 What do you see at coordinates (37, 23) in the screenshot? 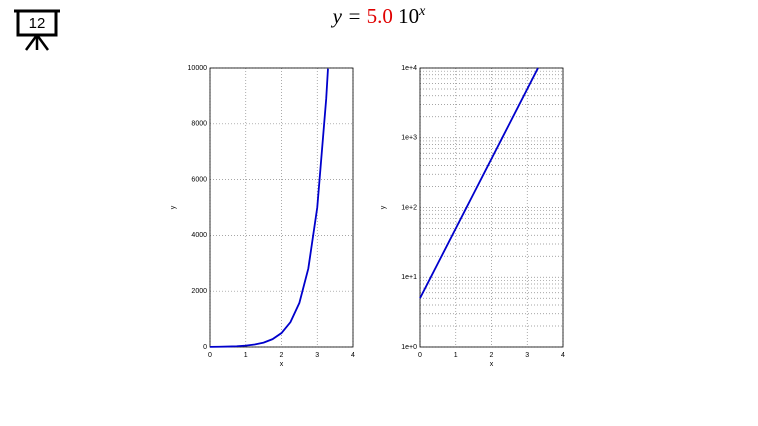
I see `slide-number: 12` at bounding box center [37, 23].